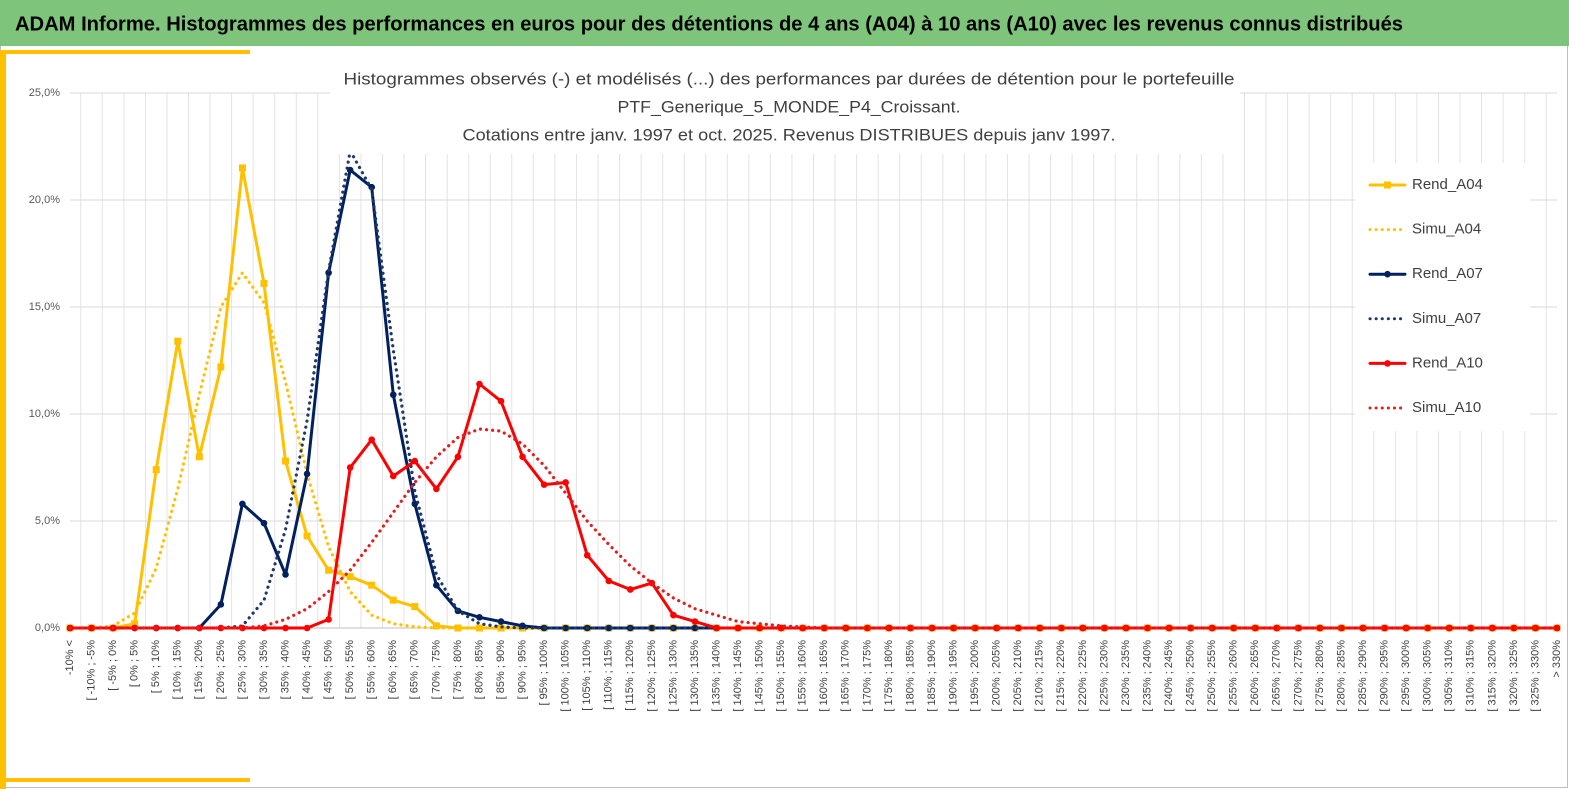  What do you see at coordinates (125, 52) in the screenshot?
I see `top-accent` at bounding box center [125, 52].